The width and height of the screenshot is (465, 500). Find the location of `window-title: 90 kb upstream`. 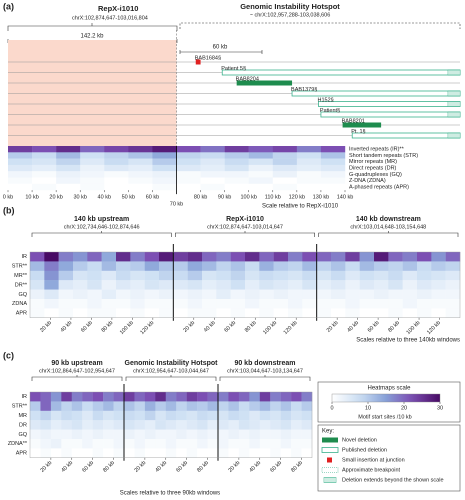

window-title: 90 kb upstream is located at coordinates (76, 363).